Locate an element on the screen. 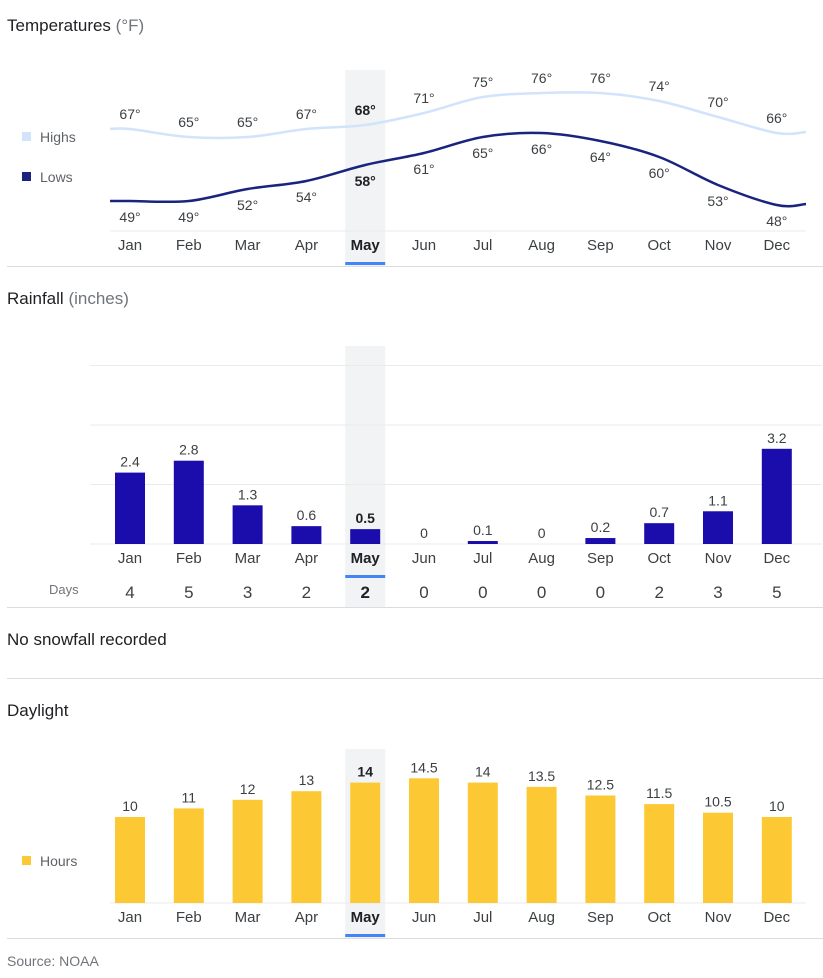 This screenshot has width=823, height=978. rainfall-month-label: Feb is located at coordinates (189, 558).